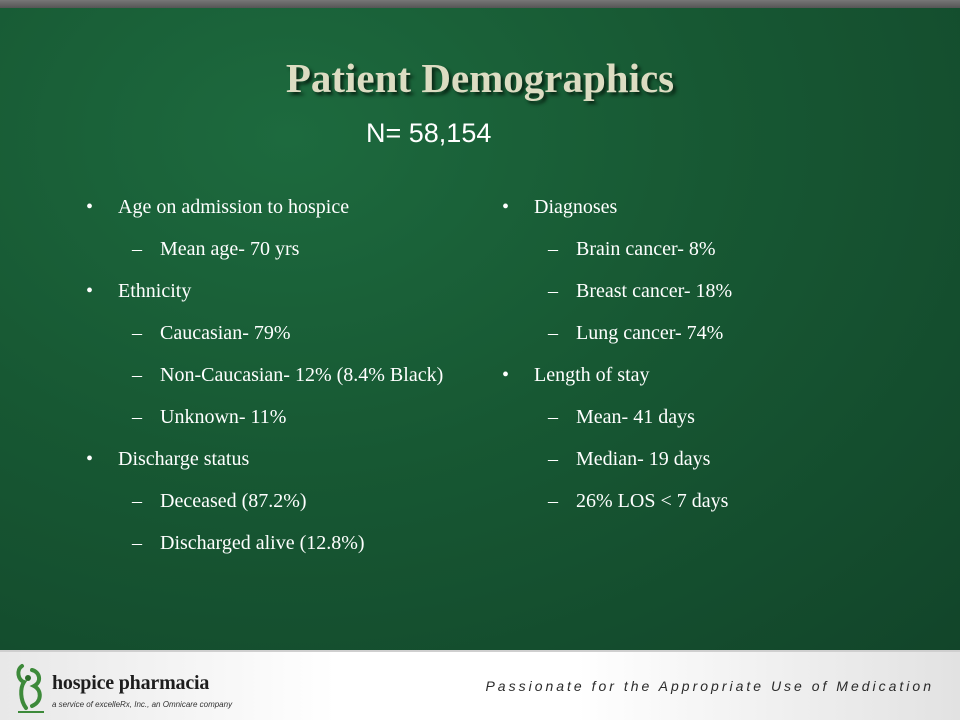 This screenshot has height=720, width=960. I want to click on sample-size: N= 58,154, so click(429, 133).